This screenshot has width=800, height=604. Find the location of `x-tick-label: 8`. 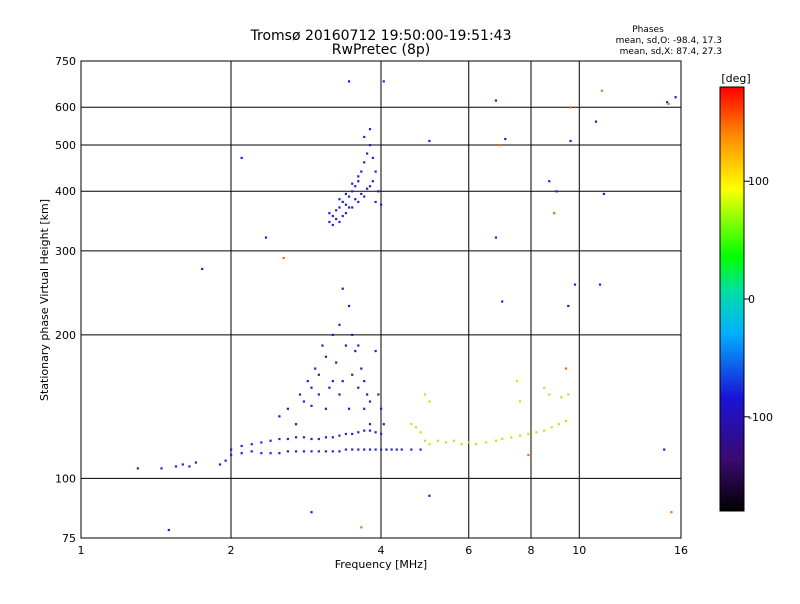

x-tick-label: 8 is located at coordinates (531, 550).